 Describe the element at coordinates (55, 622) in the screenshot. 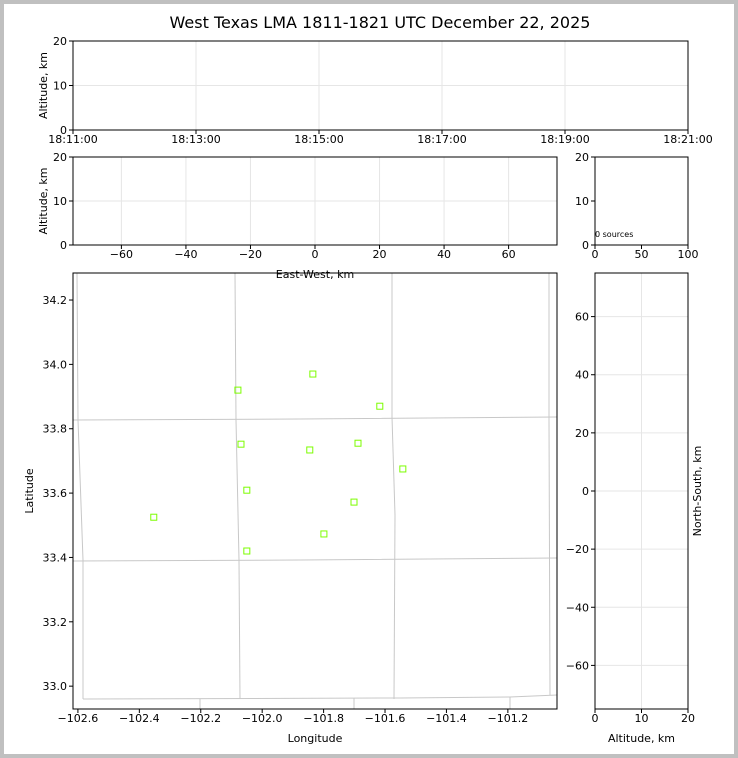

I see `y-tick-label: 33.2` at that location.